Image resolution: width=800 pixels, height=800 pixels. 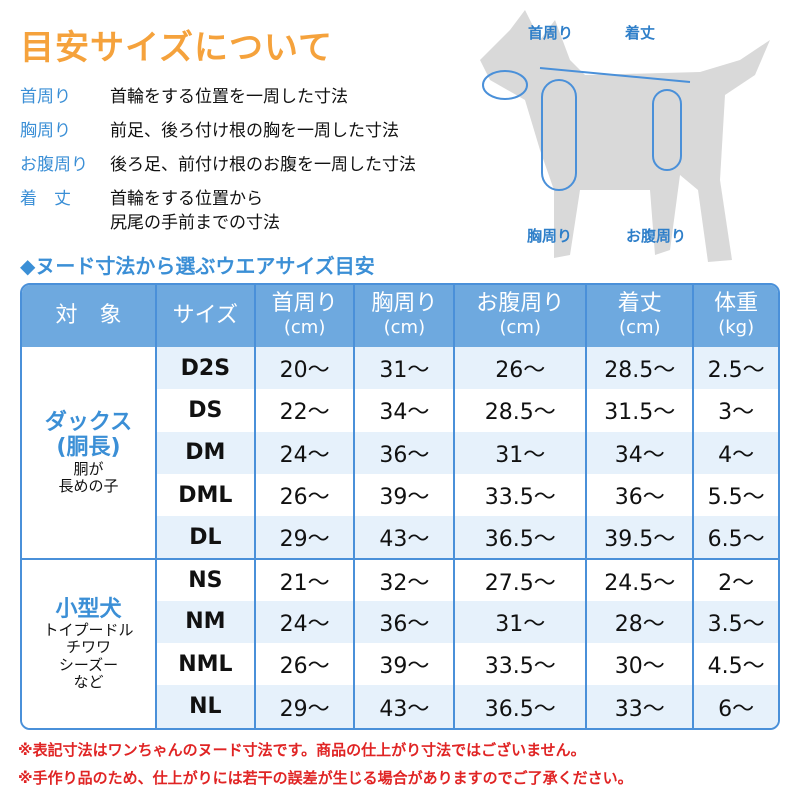 What do you see at coordinates (206, 579) in the screenshot?
I see `size-cell: NS` at bounding box center [206, 579].